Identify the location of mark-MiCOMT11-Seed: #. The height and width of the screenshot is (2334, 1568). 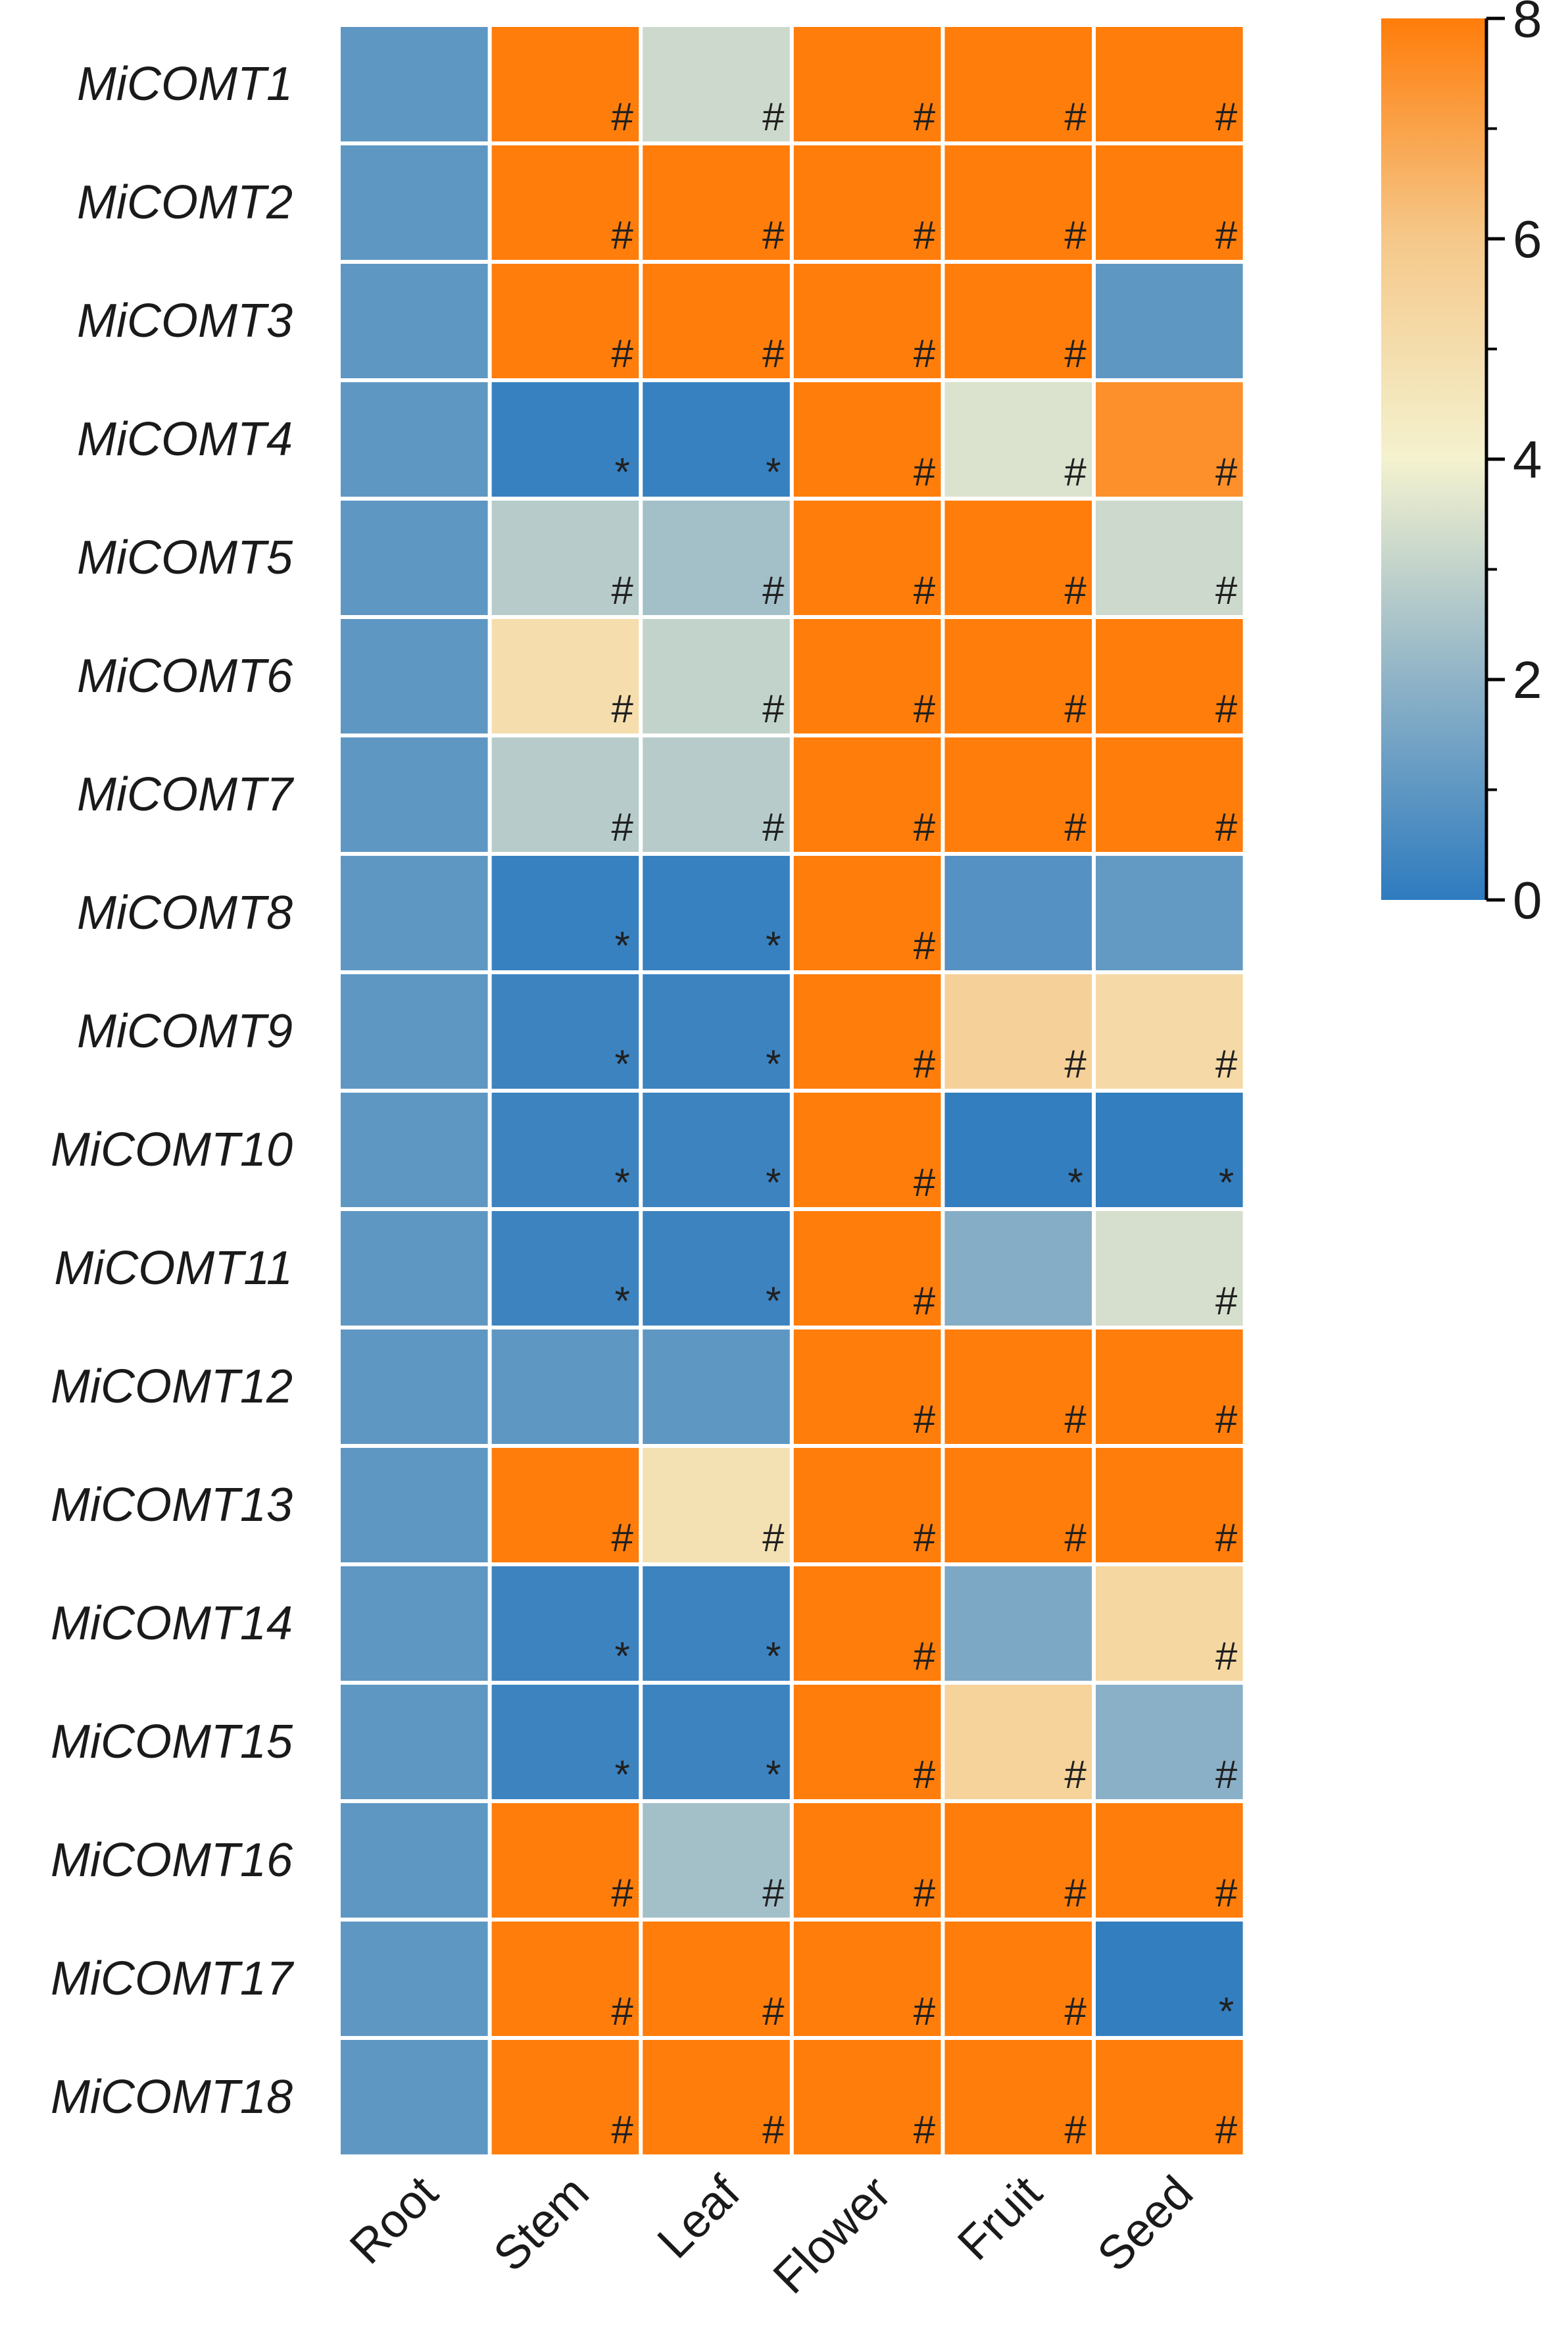
(1227, 1301).